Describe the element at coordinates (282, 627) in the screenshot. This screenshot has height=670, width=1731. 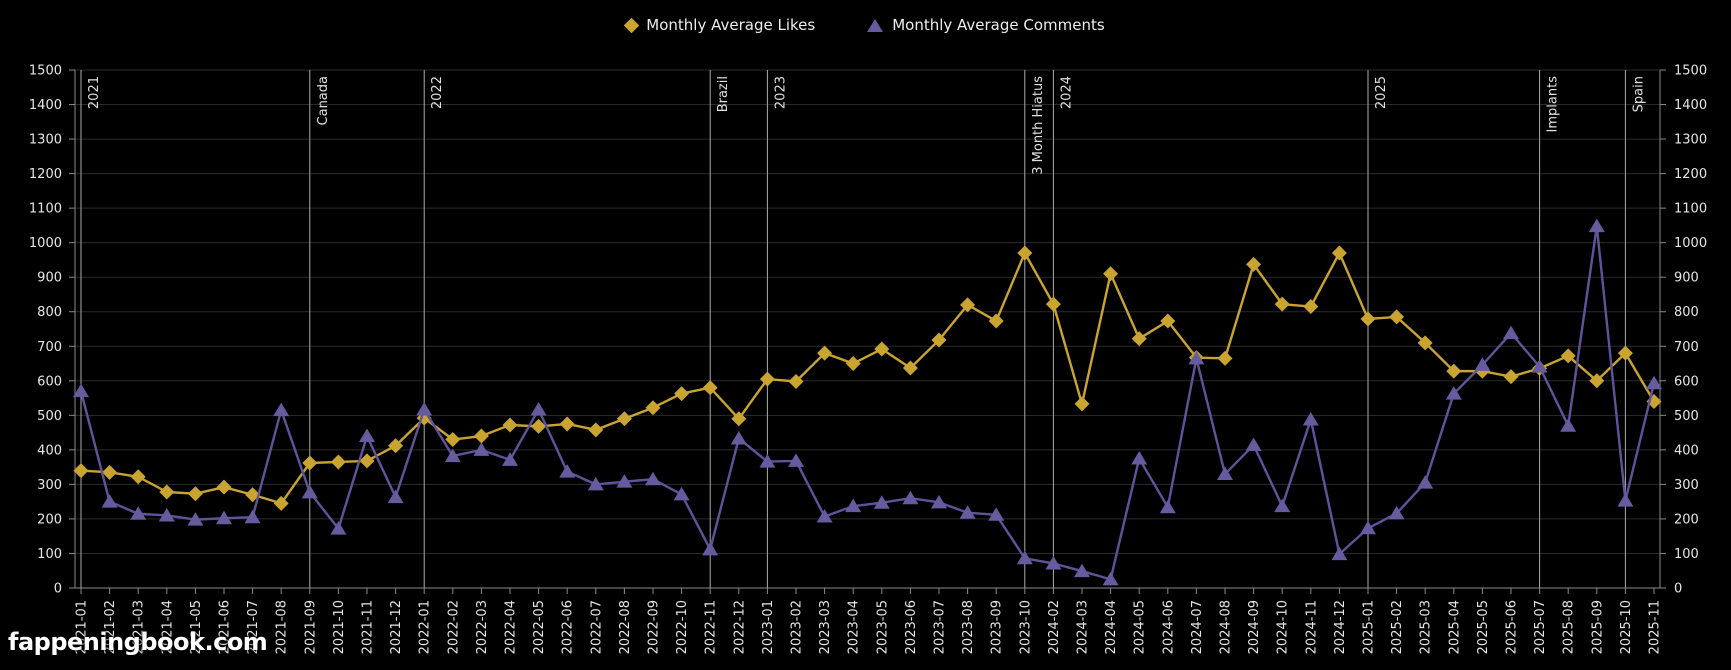
I see `svg-text: 2021-08` at that location.